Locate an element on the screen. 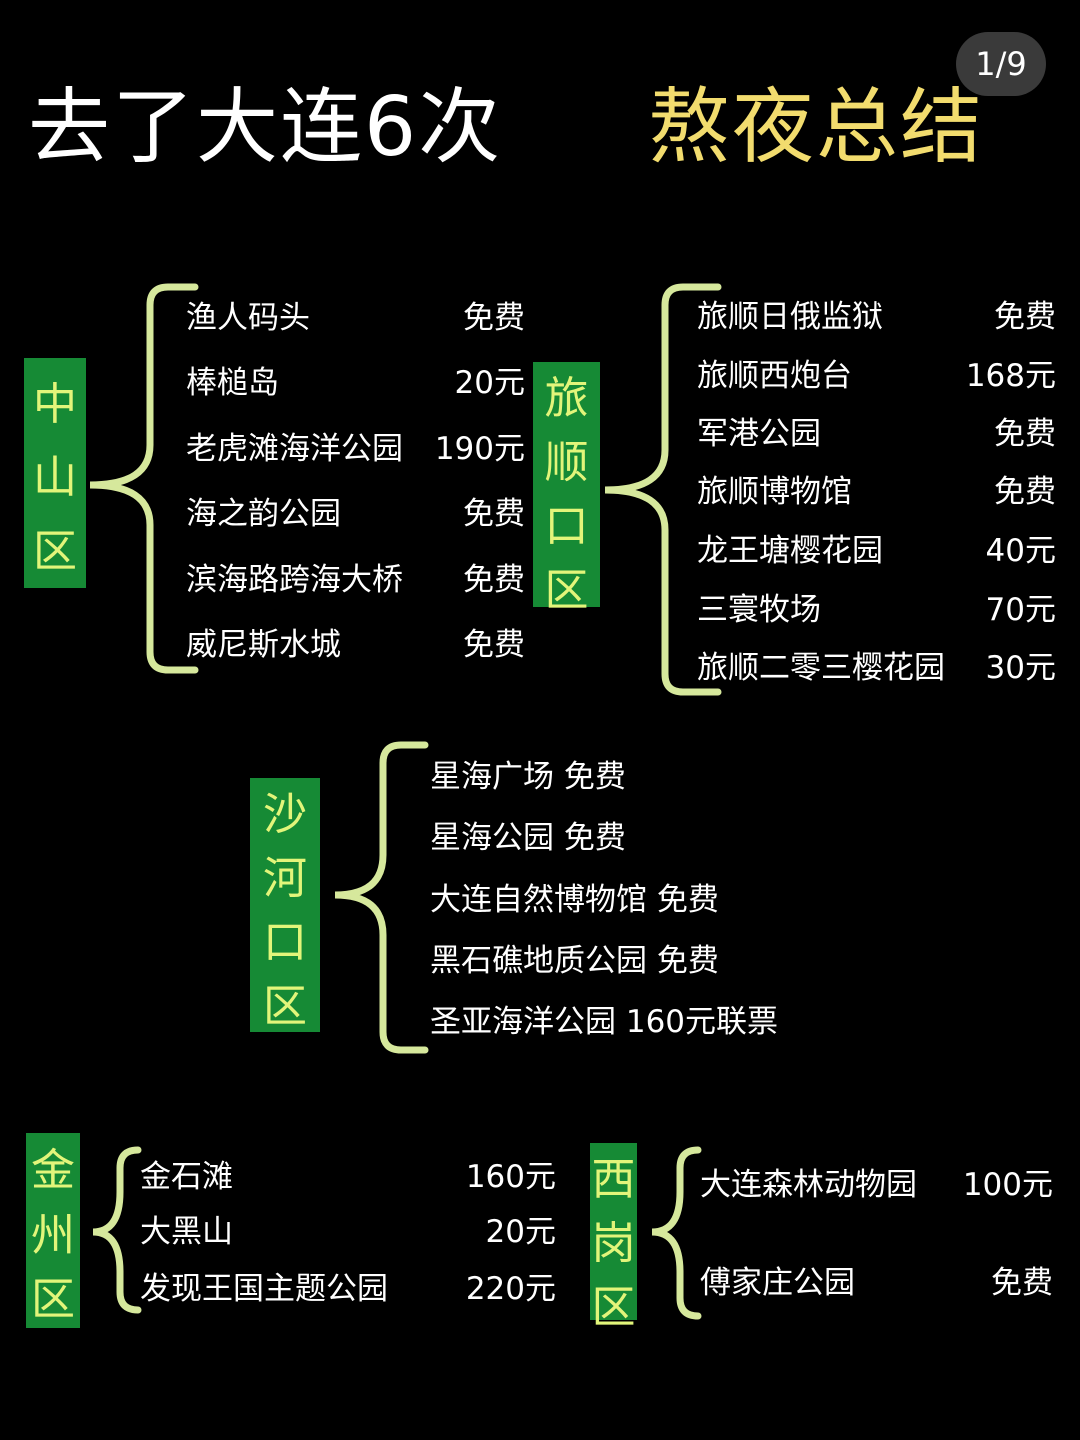 The image size is (1080, 1440). attraction-name: 圣亚海洋公园 160元联票 is located at coordinates (604, 1022).